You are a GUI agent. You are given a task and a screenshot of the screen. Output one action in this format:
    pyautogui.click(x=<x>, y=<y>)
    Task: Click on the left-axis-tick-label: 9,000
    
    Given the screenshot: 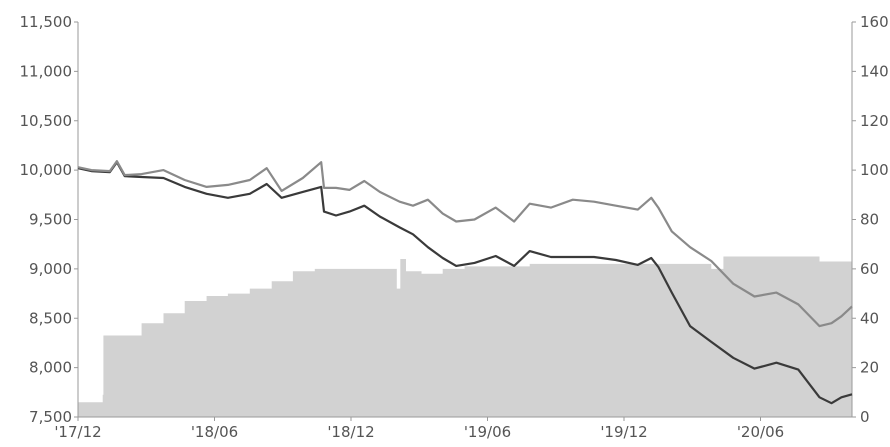 What is the action you would take?
    pyautogui.click(x=50, y=269)
    